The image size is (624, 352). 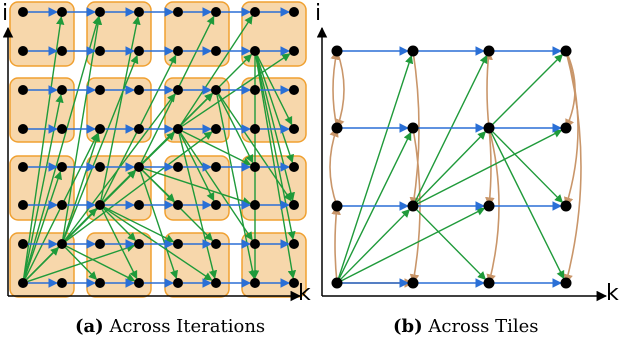 I want to click on caption-b: (b) Across Tiles, so click(x=466, y=326).